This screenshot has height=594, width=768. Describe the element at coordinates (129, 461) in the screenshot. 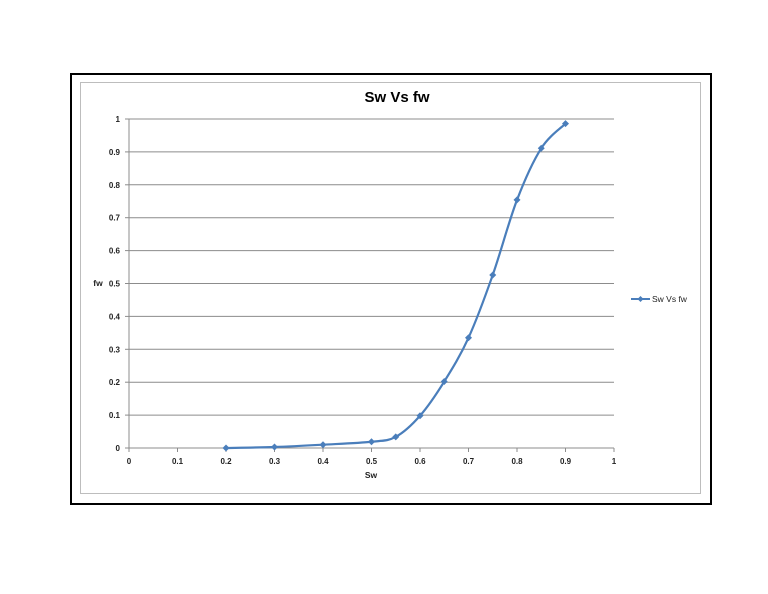

I see `x-tick-label: 0` at that location.